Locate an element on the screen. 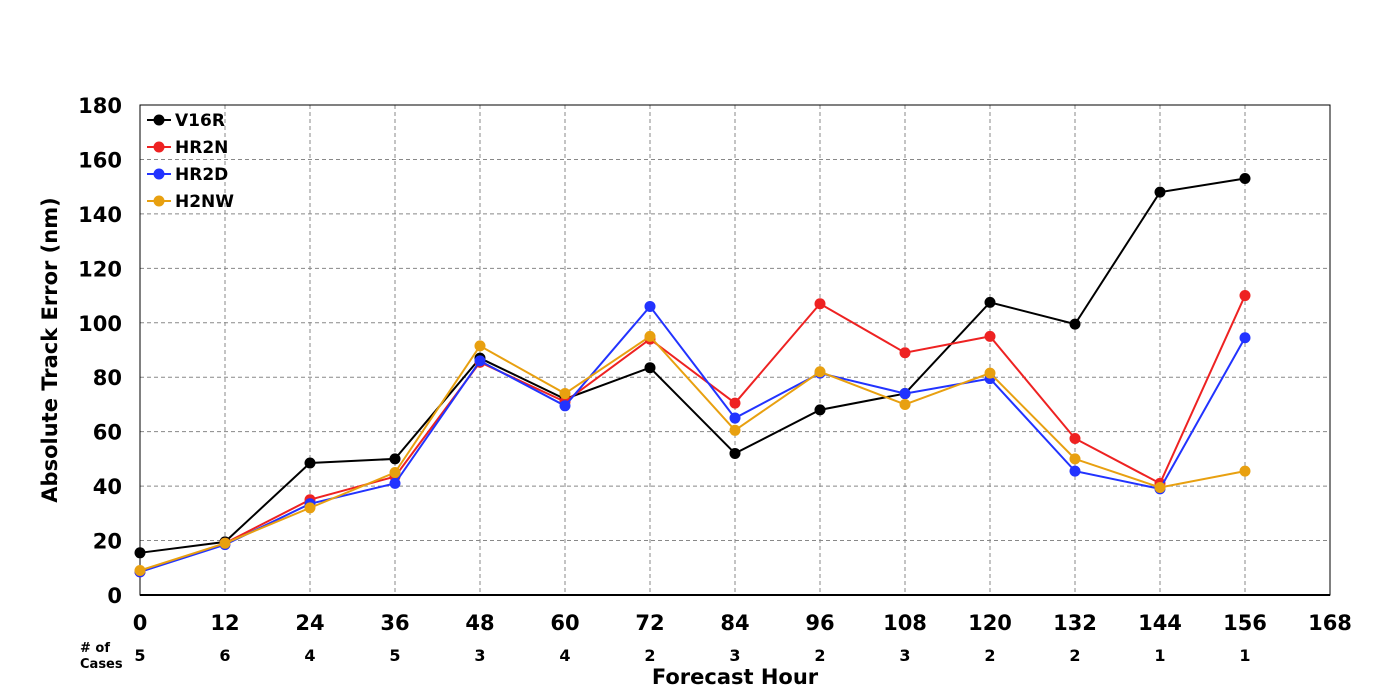 The width and height of the screenshot is (1400, 700). legend-item-hr2n: HR2N is located at coordinates (187, 148).